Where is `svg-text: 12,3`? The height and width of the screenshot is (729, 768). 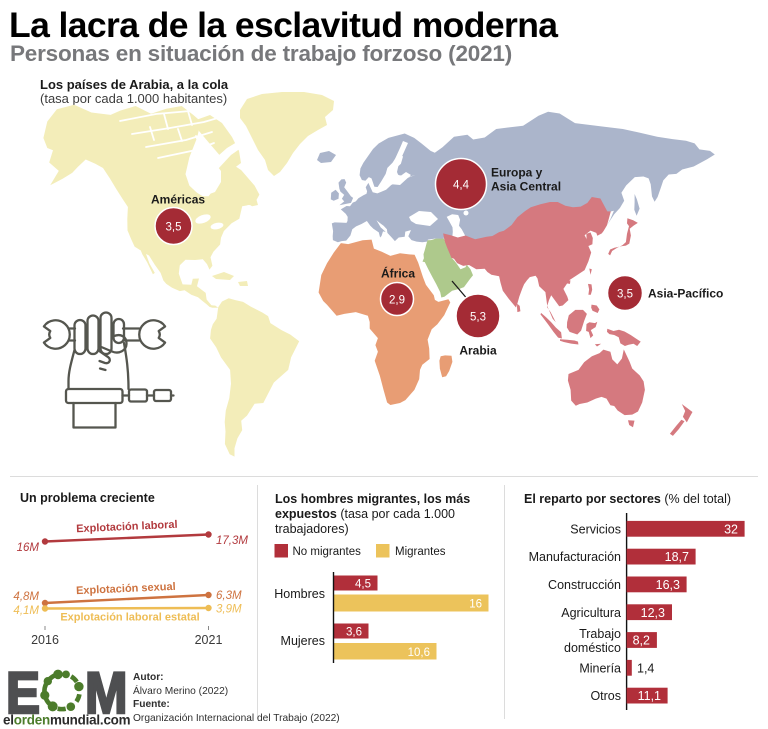 svg-text: 12,3 is located at coordinates (653, 613).